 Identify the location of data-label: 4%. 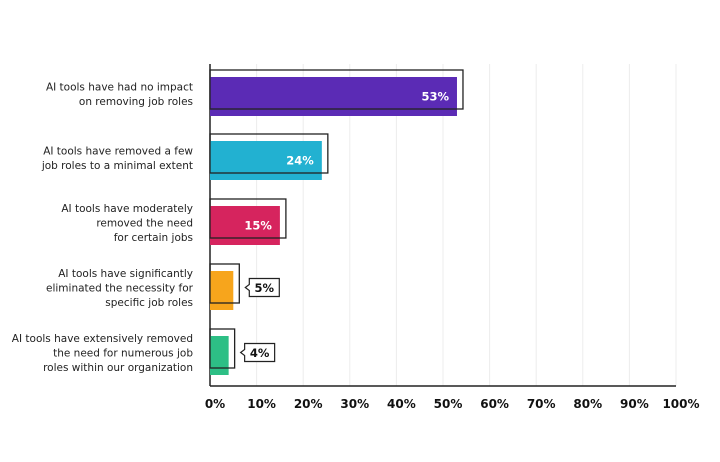
(260, 353).